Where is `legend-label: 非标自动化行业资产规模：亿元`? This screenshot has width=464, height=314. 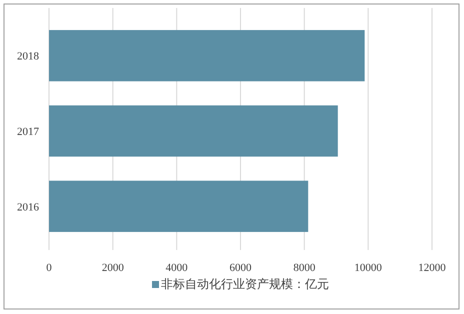
legend-label: 非标自动化行业资产规模：亿元 is located at coordinates (245, 284).